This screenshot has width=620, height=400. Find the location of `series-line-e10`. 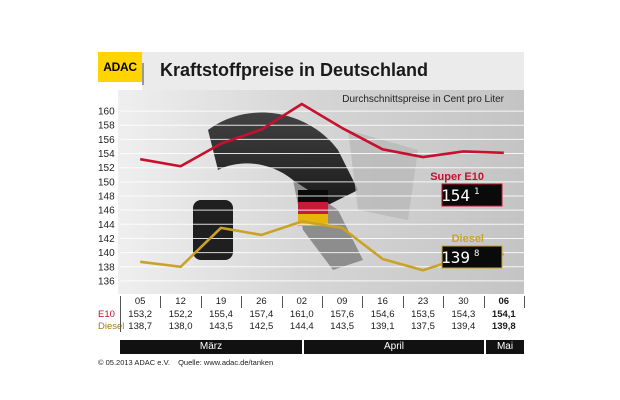

series-line-e10 is located at coordinates (321, 135).